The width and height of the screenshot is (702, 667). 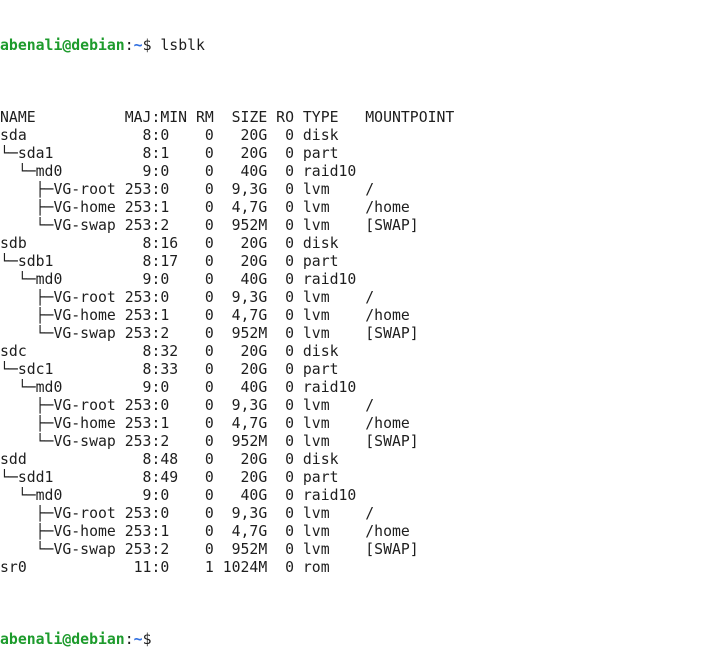 What do you see at coordinates (182, 45) in the screenshot?
I see `command-text: lsblk` at bounding box center [182, 45].